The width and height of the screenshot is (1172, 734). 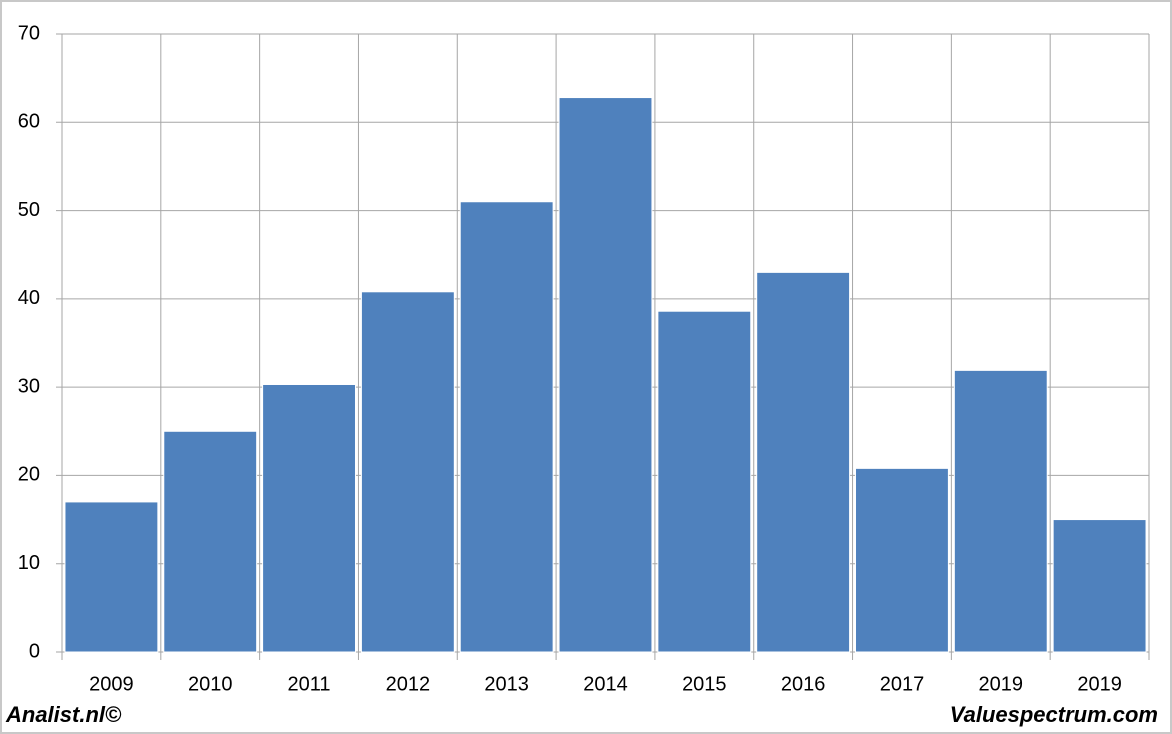 What do you see at coordinates (309, 684) in the screenshot?
I see `x-tick-label: 2011` at bounding box center [309, 684].